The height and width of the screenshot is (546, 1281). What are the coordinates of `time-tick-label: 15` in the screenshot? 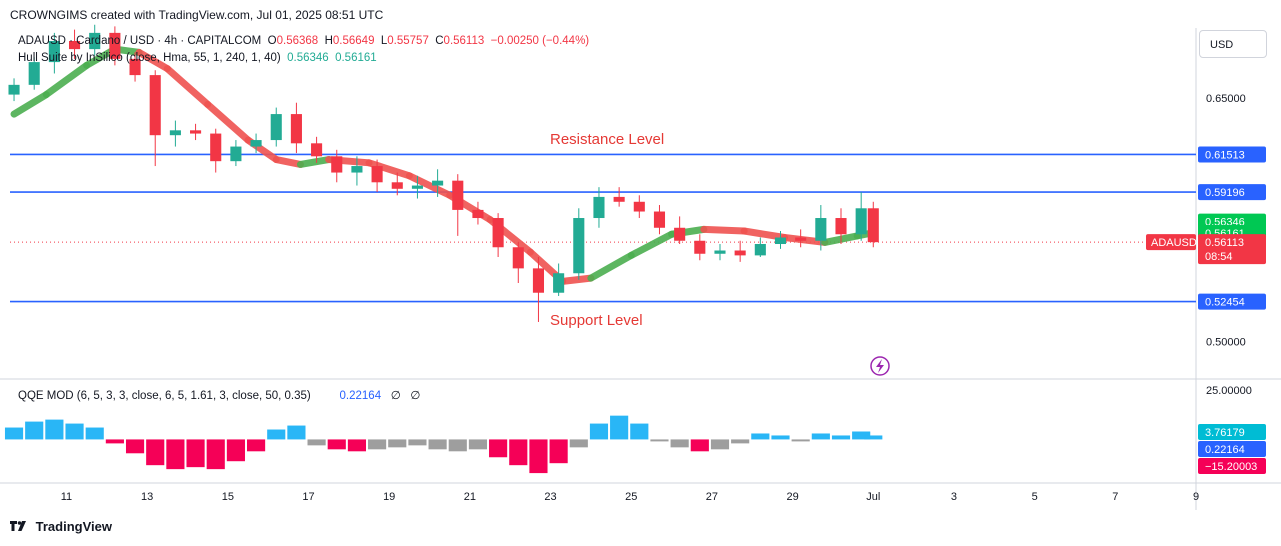 It's located at (228, 497).